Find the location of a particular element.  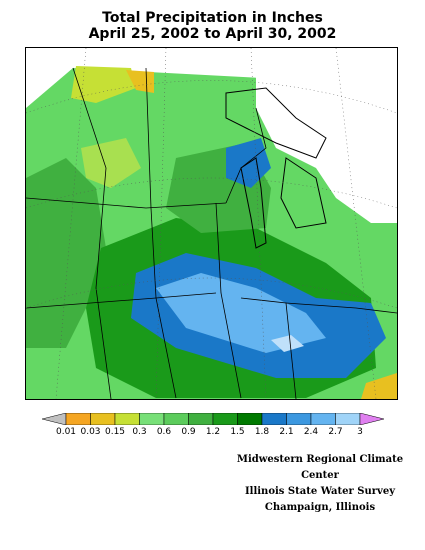

map-region-nodata-ne is located at coordinates (326, 135).